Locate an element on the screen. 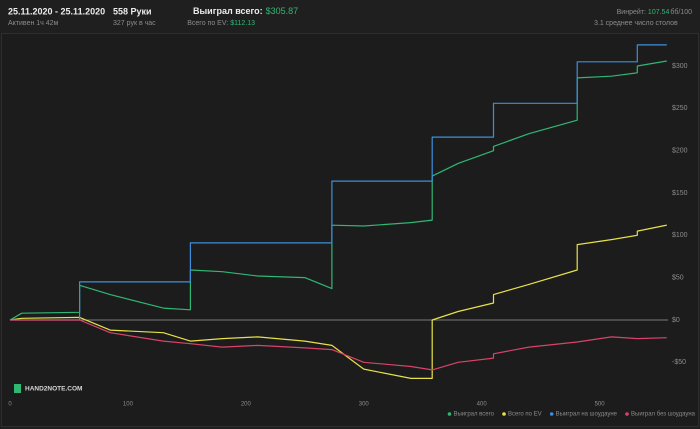 This screenshot has height=429, width=700. series-line is located at coordinates (338, 345).